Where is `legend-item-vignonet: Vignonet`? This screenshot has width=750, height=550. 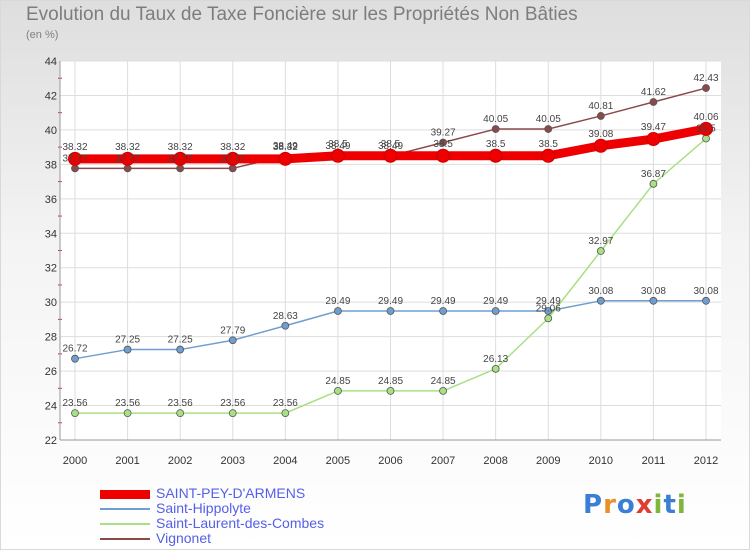 legend-item-vignonet: Vignonet is located at coordinates (212, 538).